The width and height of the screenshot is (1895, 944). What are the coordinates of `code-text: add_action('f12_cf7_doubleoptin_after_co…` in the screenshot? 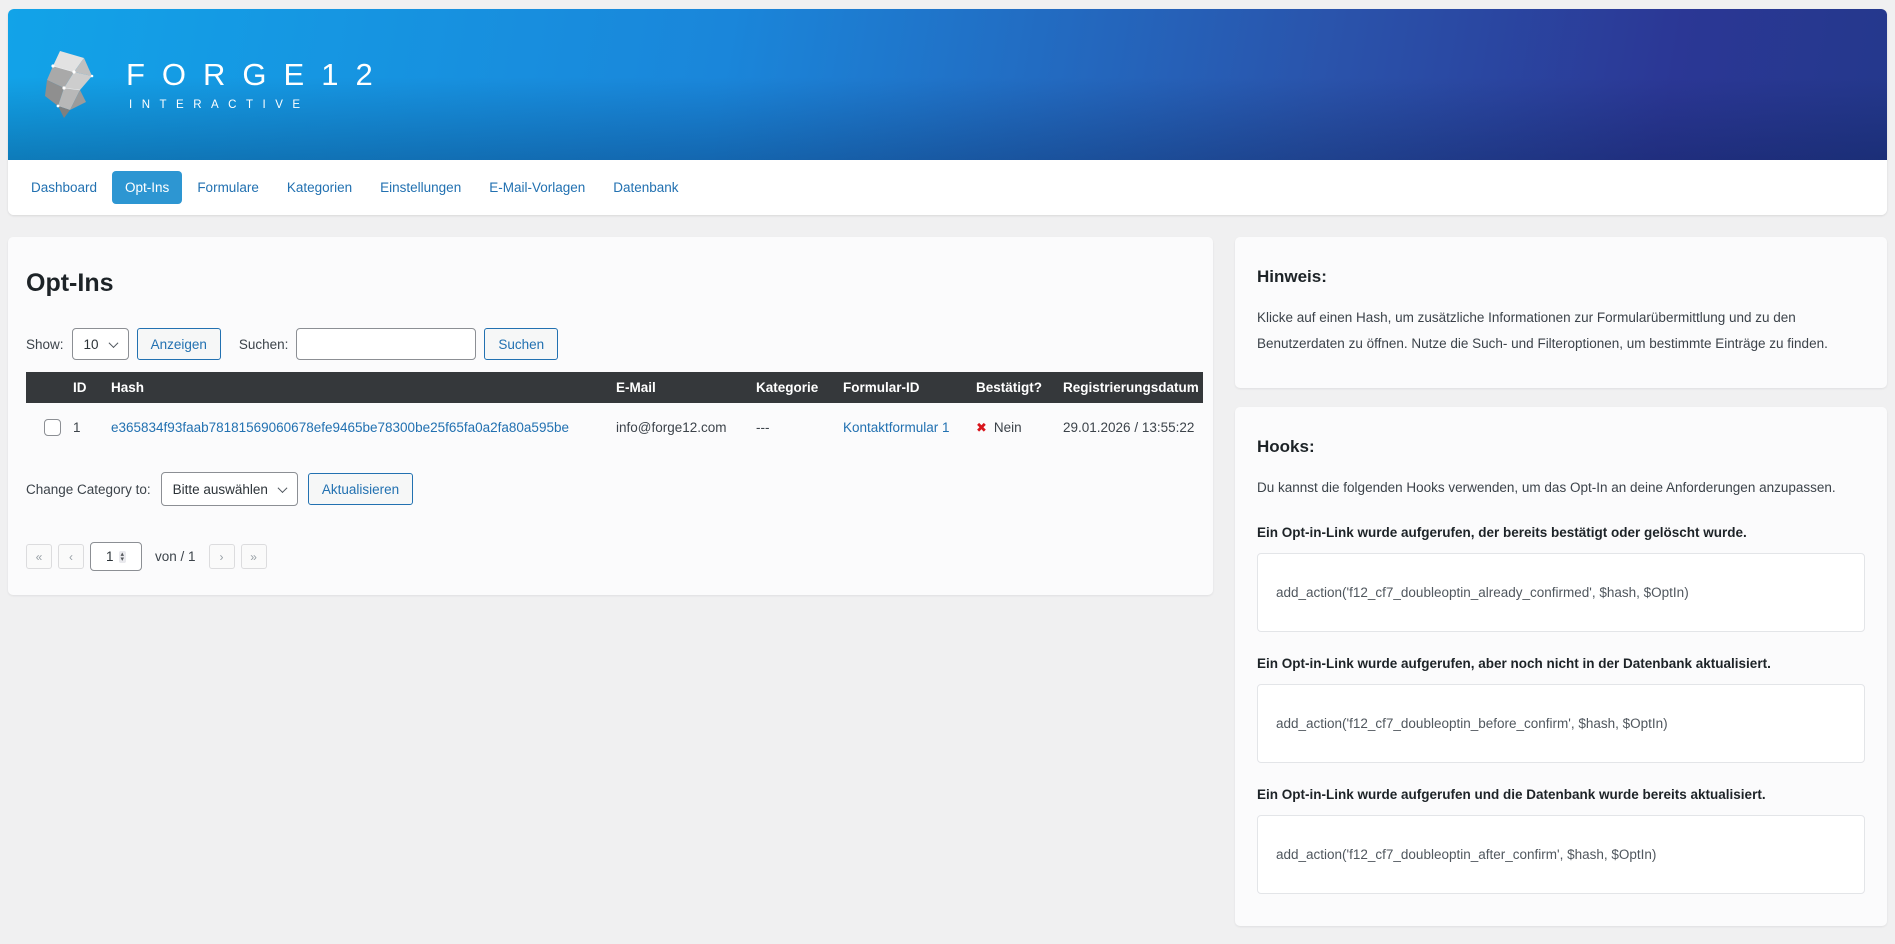 It's located at (1466, 854).